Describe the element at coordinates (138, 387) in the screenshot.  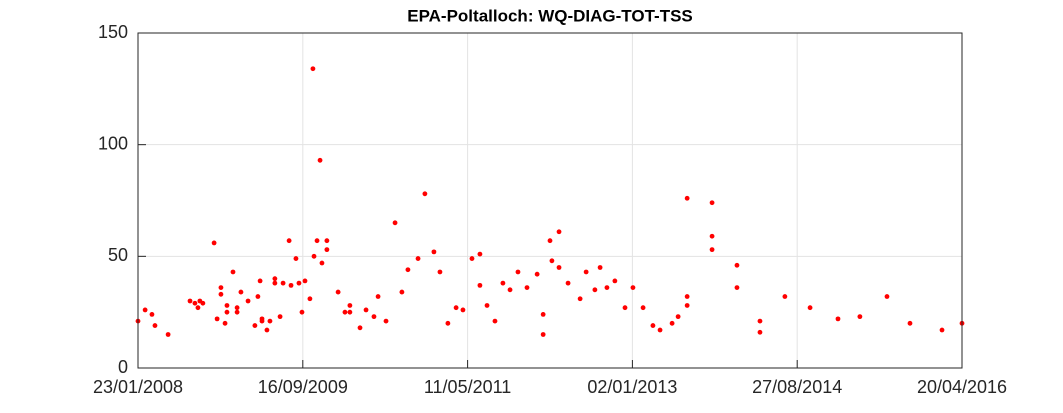
I see `x-tick-label: 23/01/2008` at that location.